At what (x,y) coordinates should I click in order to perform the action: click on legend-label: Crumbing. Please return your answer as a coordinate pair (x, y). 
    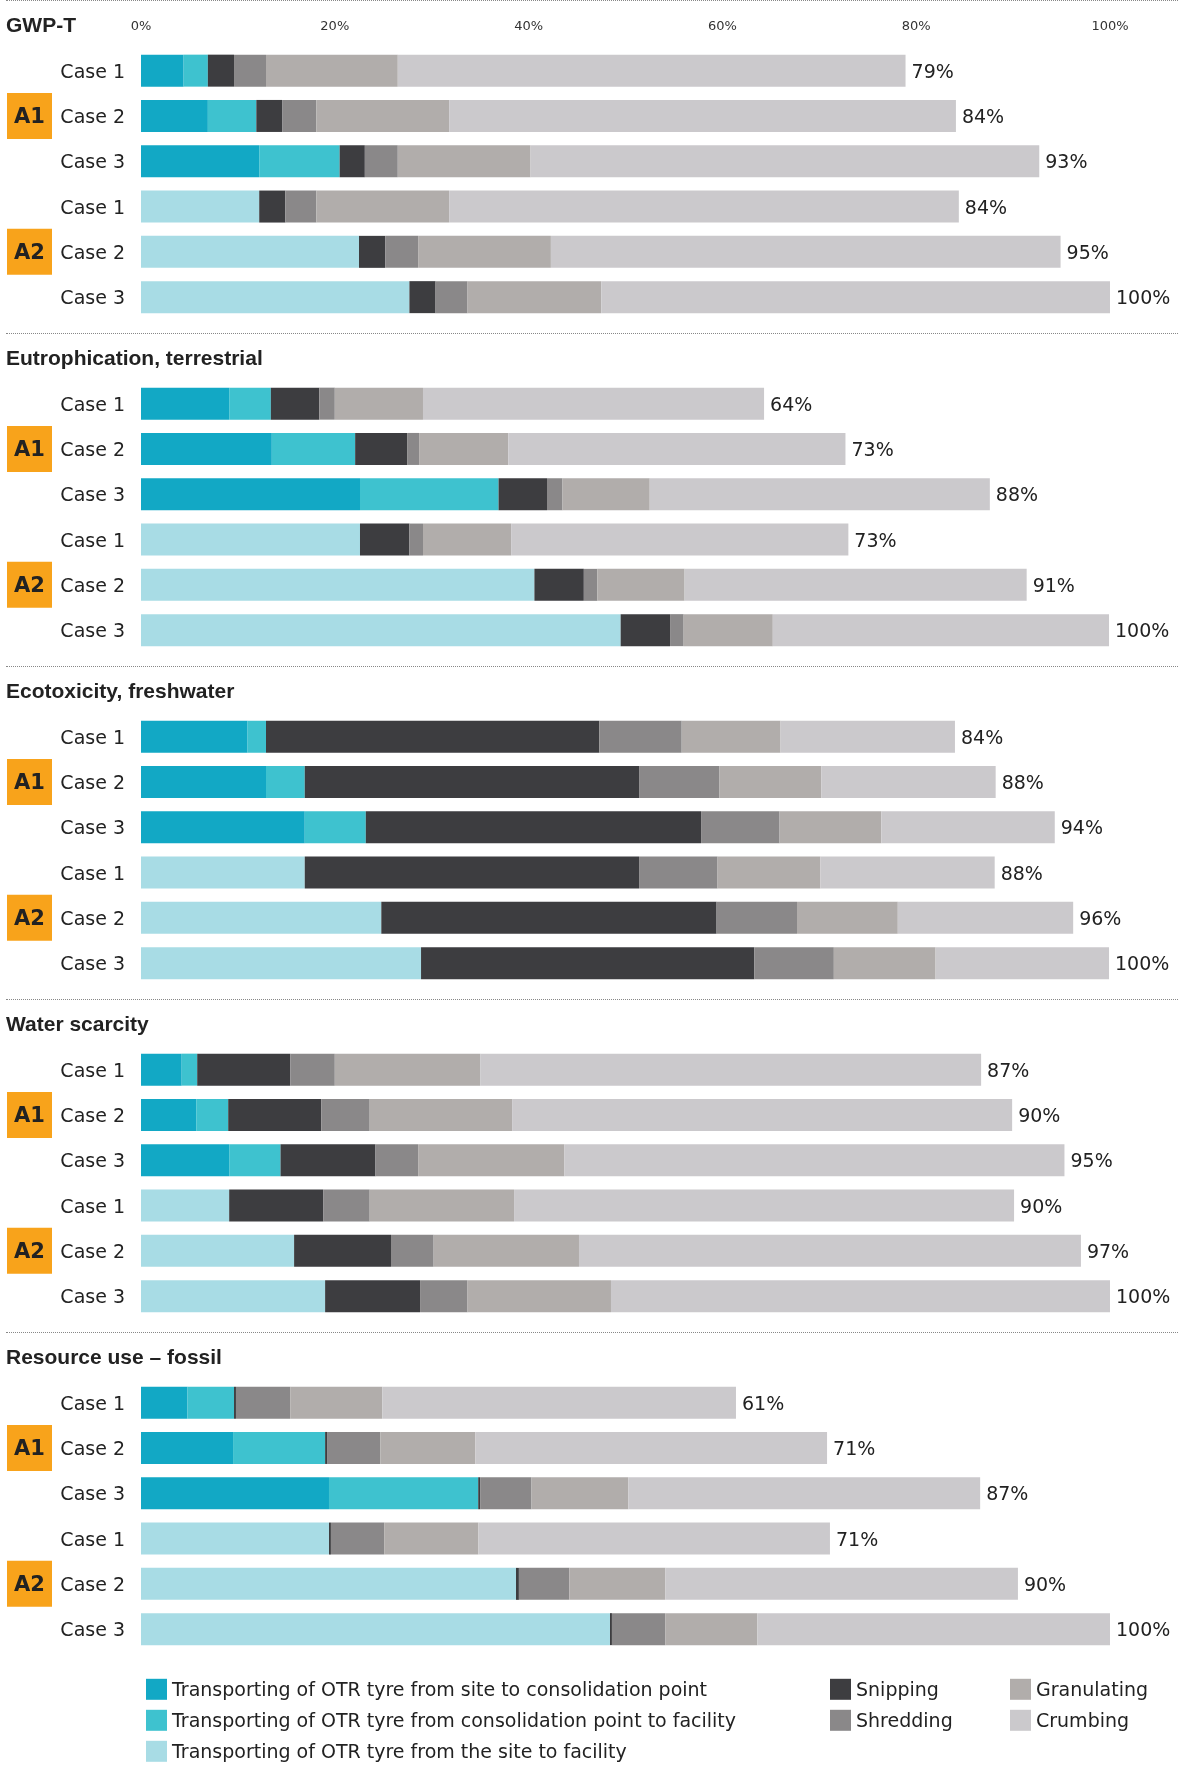
    Looking at the image, I should click on (1083, 1720).